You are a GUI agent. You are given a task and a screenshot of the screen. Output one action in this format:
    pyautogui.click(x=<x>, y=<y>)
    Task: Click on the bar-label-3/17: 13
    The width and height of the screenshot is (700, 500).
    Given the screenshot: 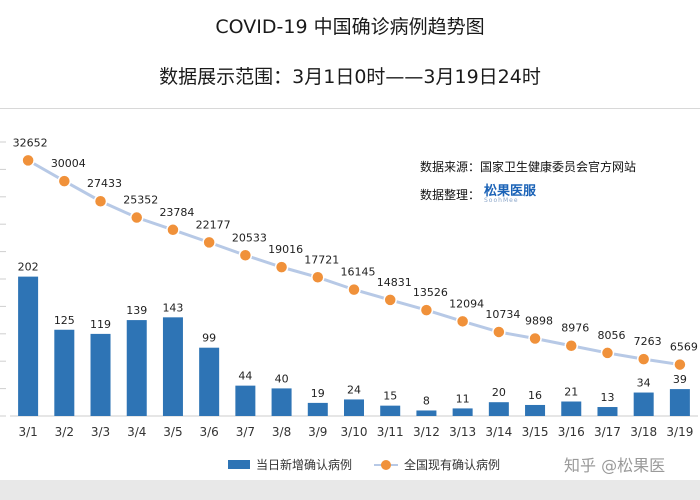 What is the action you would take?
    pyautogui.click(x=607, y=397)
    